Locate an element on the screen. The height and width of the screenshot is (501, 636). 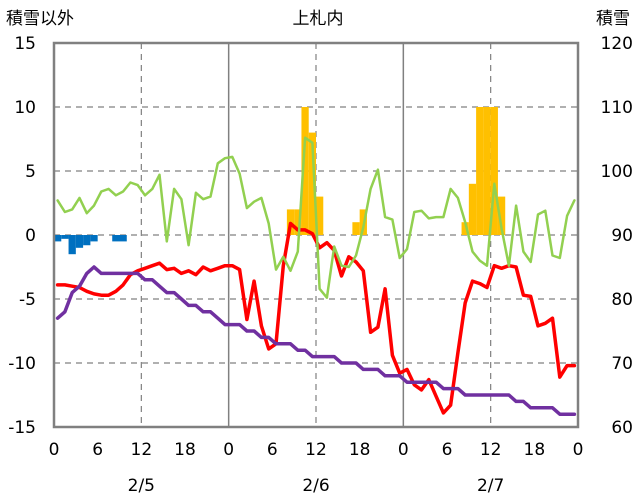
y-tick-right: 90 is located at coordinates (622, 236).